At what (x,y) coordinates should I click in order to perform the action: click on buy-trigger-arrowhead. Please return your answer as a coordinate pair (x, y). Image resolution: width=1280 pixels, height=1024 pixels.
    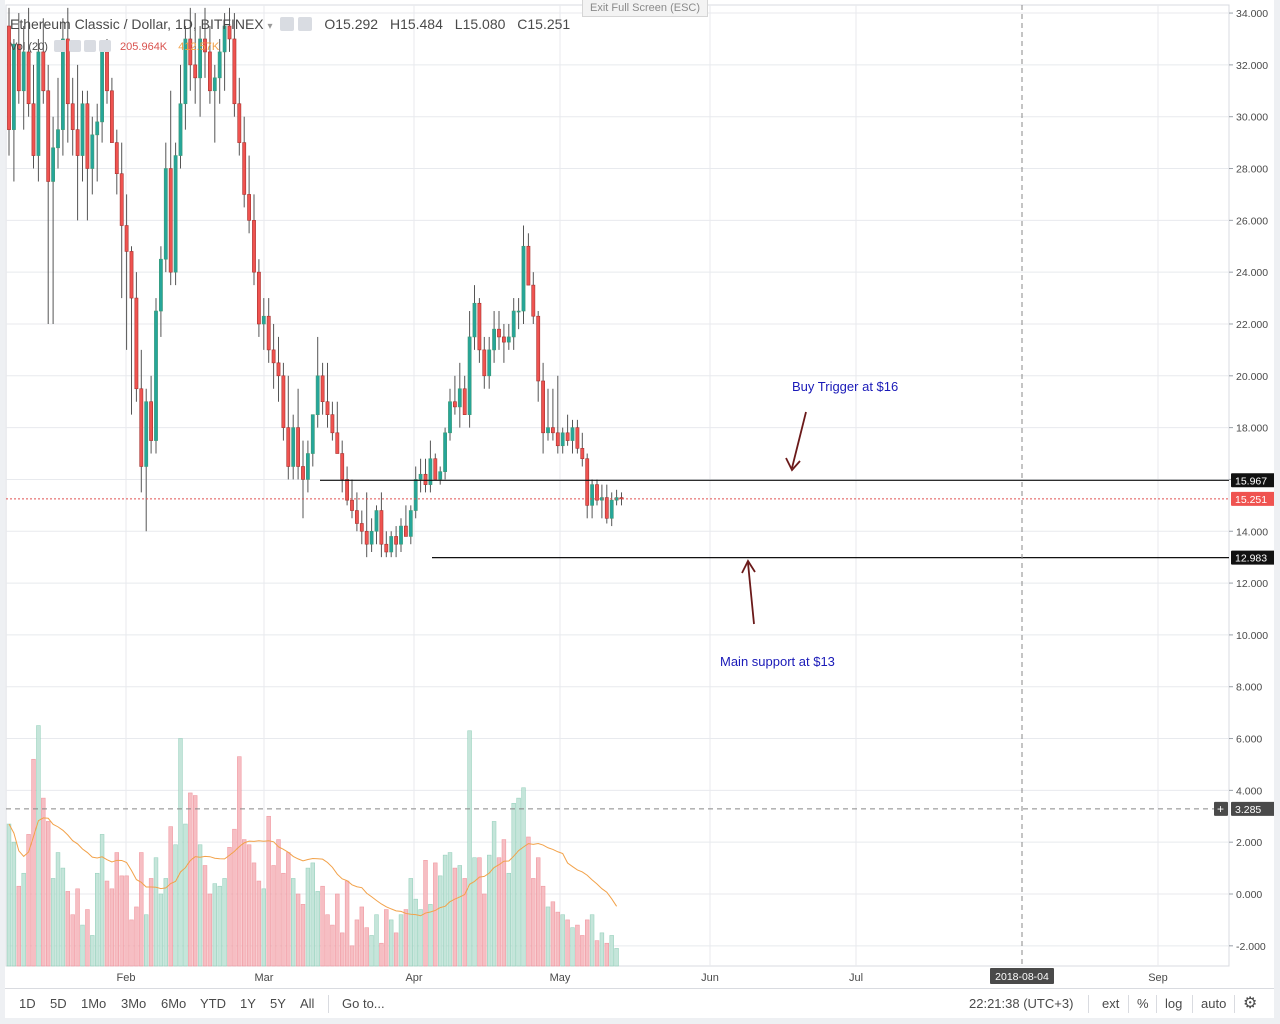
    Looking at the image, I should click on (793, 464).